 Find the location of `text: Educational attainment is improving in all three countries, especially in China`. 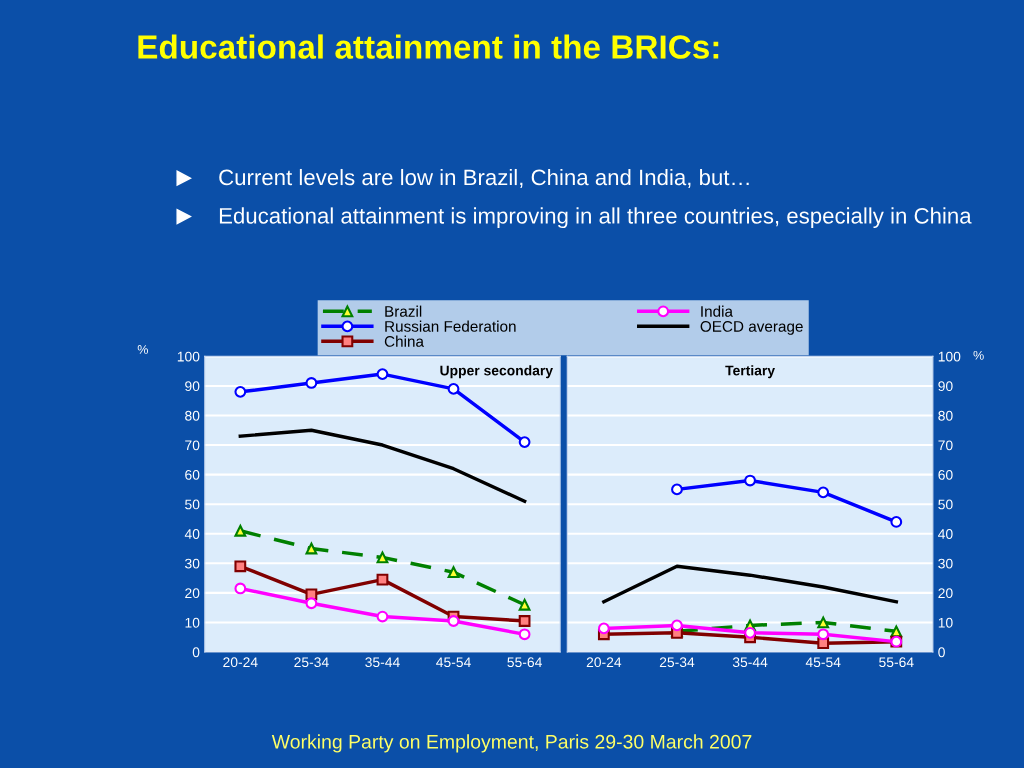

text: Educational attainment is improving in all three countries, especially in China is located at coordinates (595, 218).